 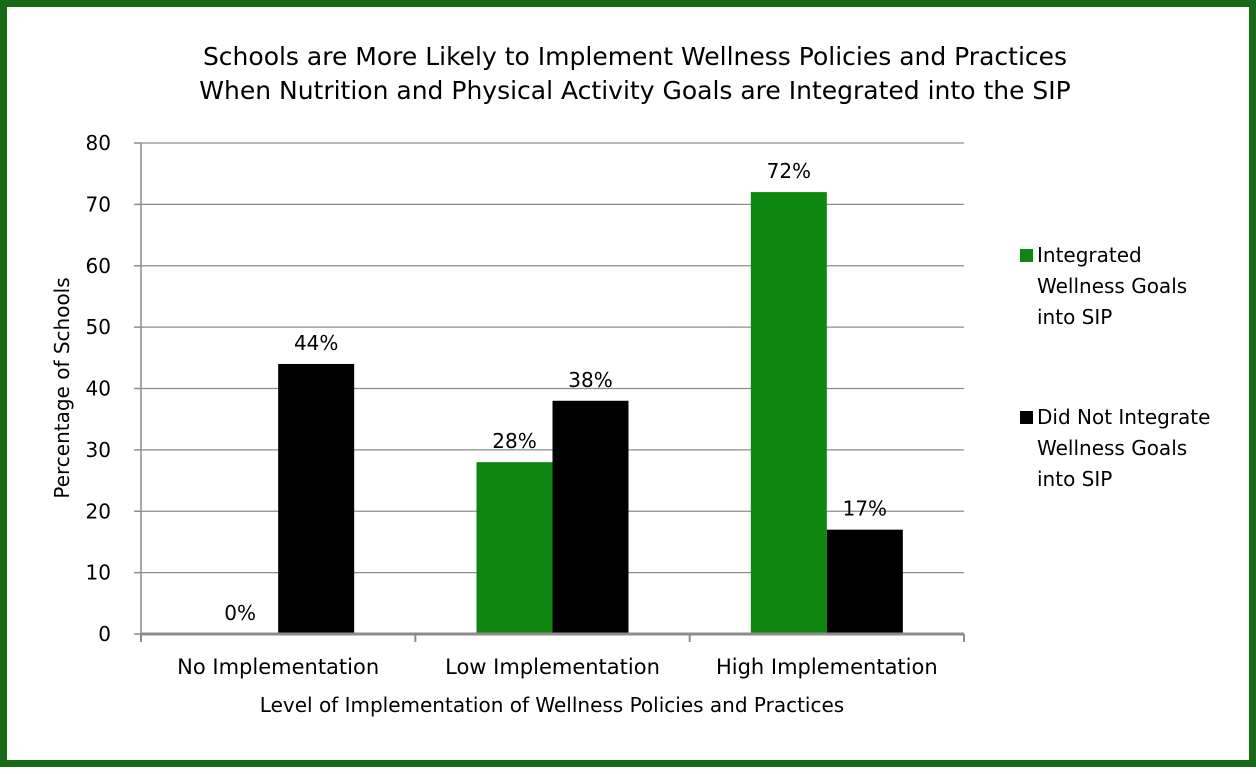 I want to click on data-label: 44%, so click(x=316, y=343).